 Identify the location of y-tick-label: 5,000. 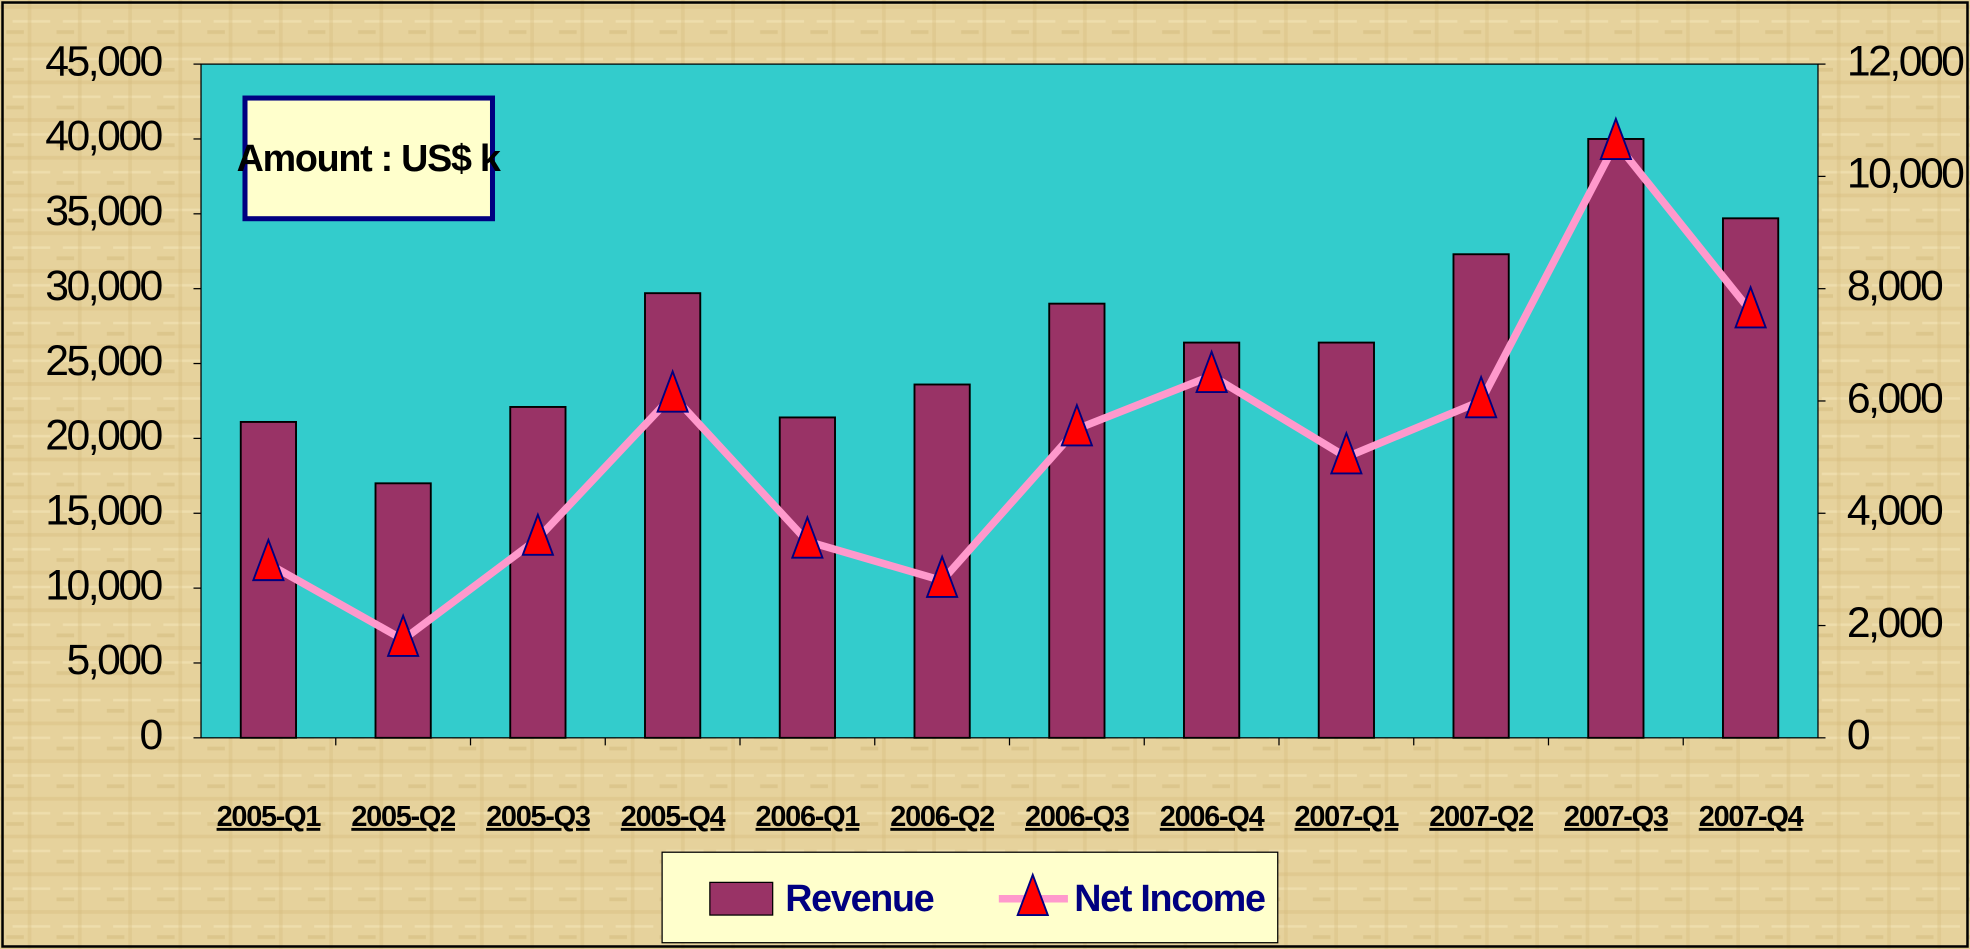
(114, 660).